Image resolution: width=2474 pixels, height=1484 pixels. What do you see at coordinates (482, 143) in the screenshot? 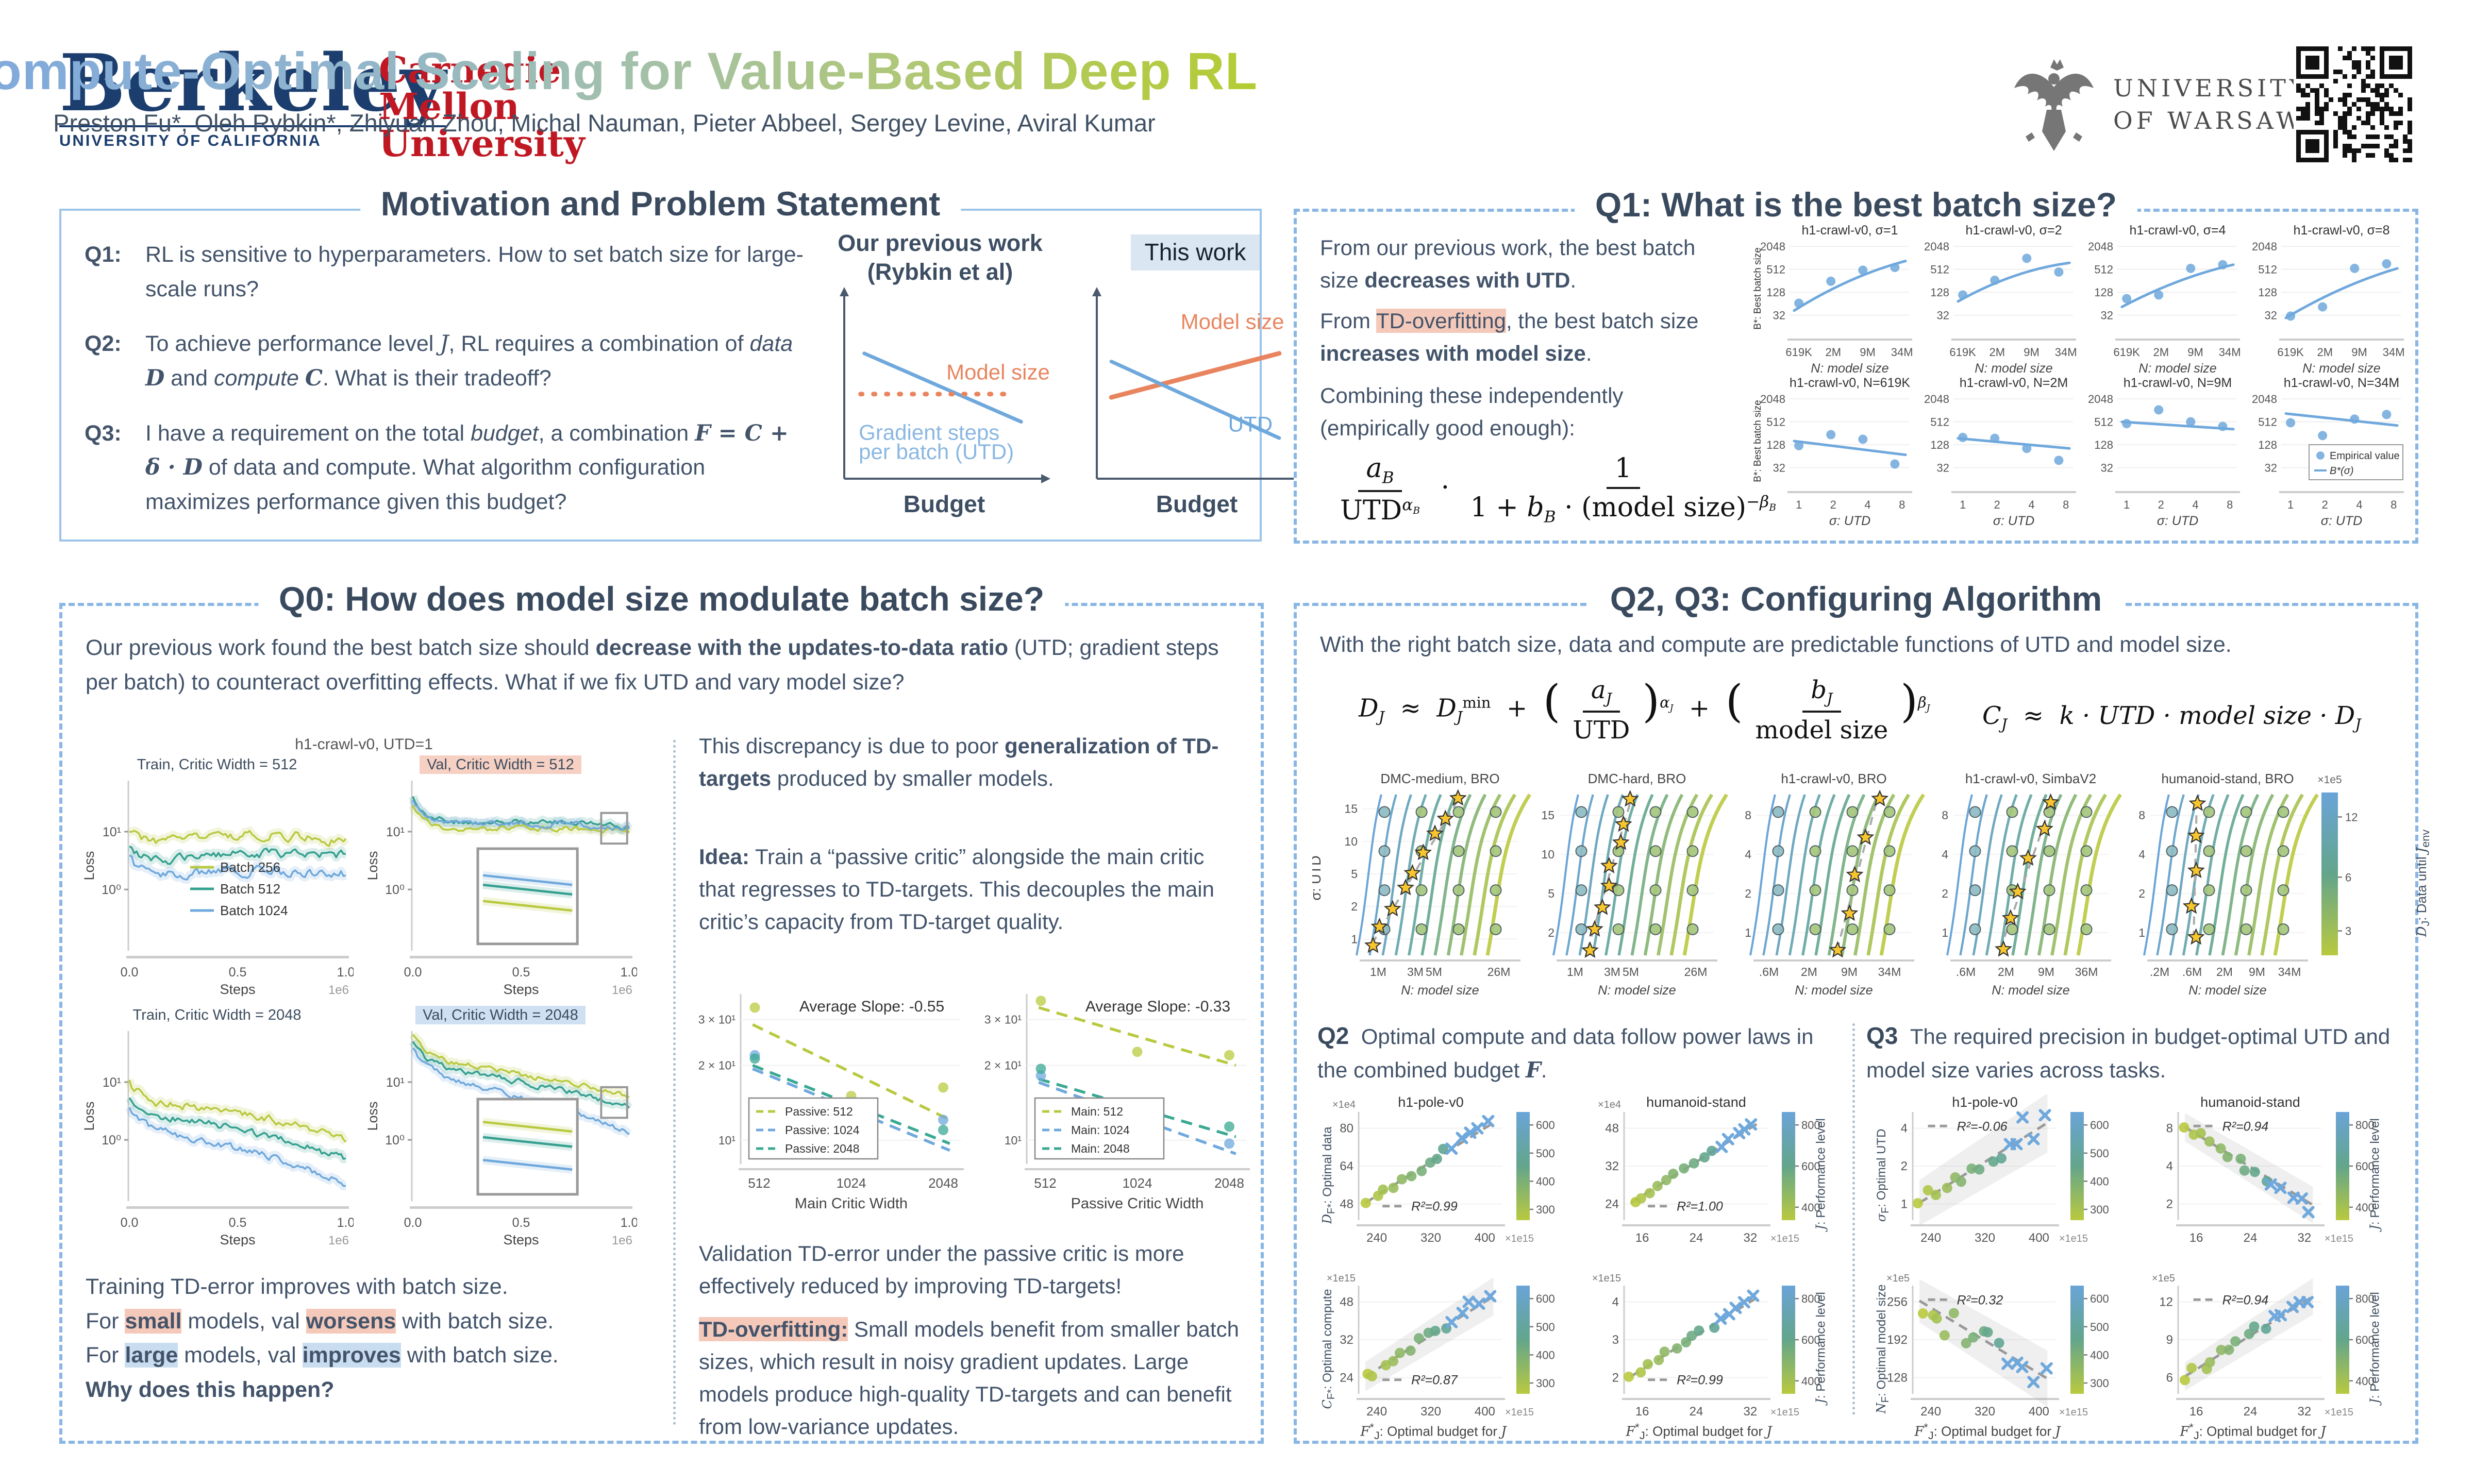
I see `cmu-line3: University` at bounding box center [482, 143].